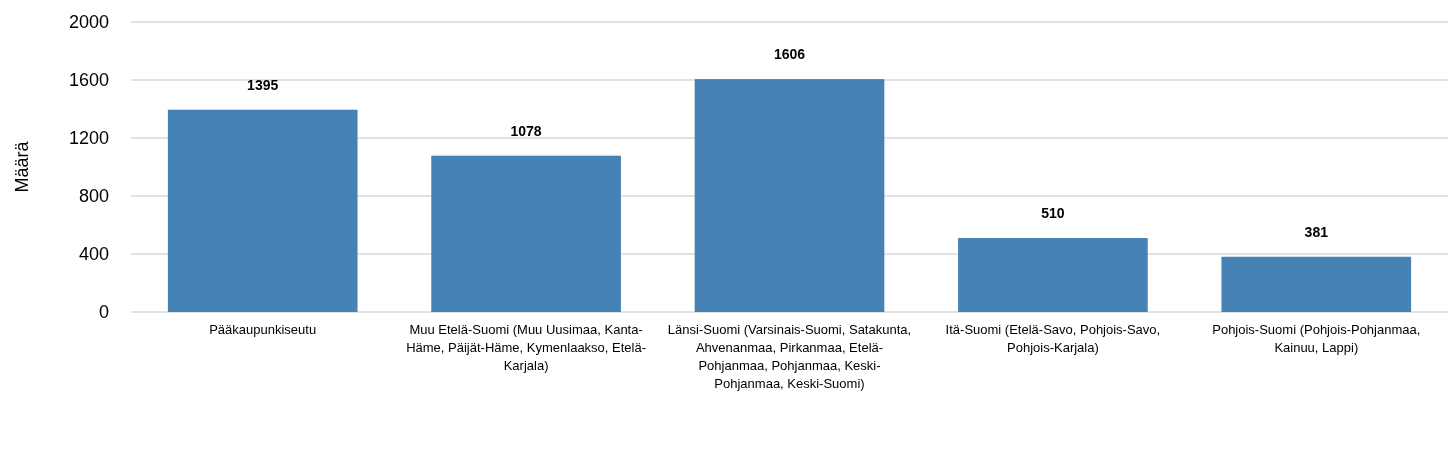 Image resolution: width=1448 pixels, height=452 pixels. I want to click on data-label: 510, so click(1053, 213).